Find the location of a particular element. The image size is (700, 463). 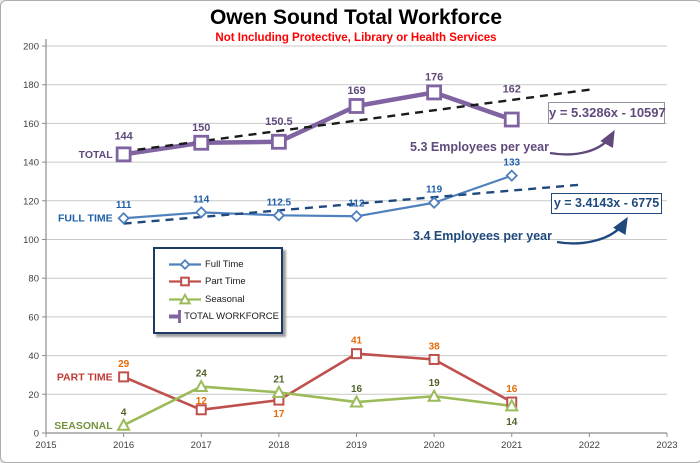

x-tick-label: 2017 is located at coordinates (201, 445).